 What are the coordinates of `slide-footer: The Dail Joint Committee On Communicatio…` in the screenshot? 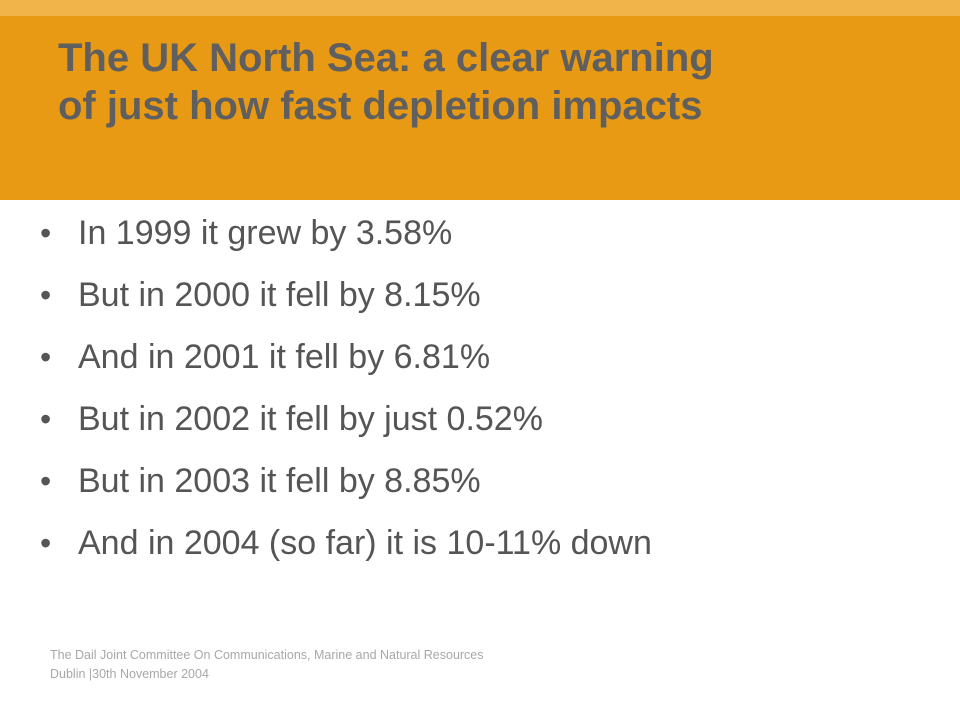 It's located at (267, 665).